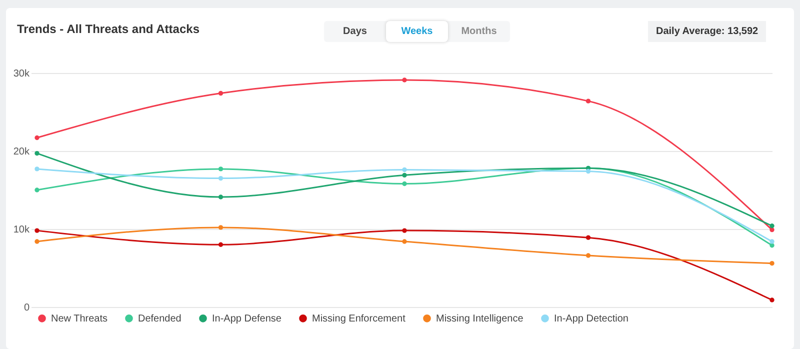  Describe the element at coordinates (247, 318) in the screenshot. I see `legend-label: In-App Defense` at that location.